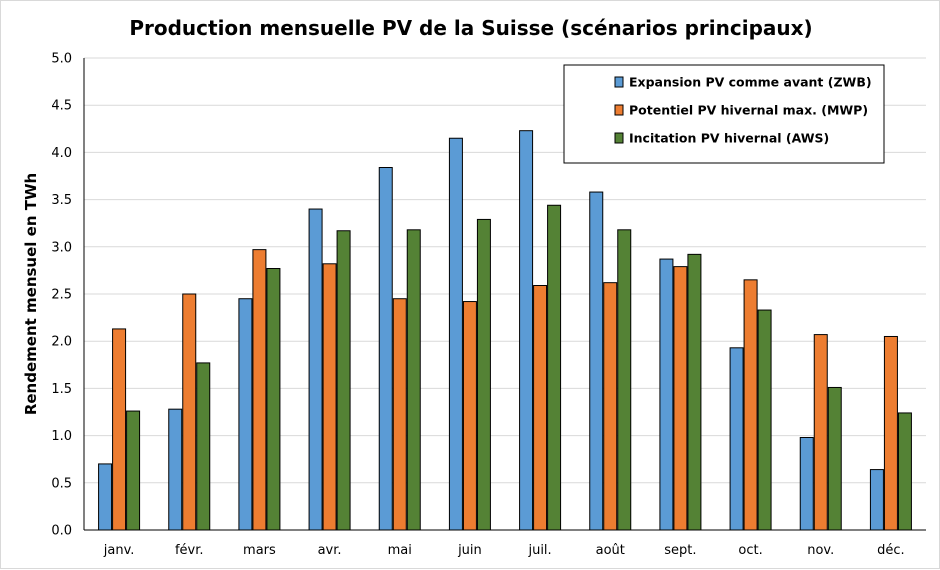  Describe the element at coordinates (61, 483) in the screenshot. I see `y-tick-label: 0.5` at that location.